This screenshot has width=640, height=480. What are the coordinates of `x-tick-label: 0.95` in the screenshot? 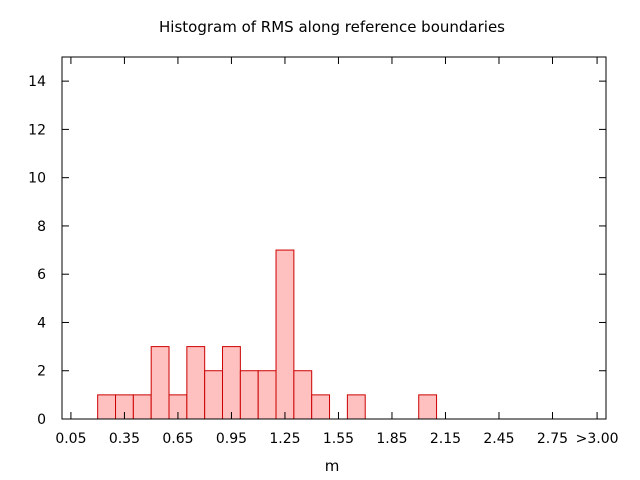 It's located at (231, 439).